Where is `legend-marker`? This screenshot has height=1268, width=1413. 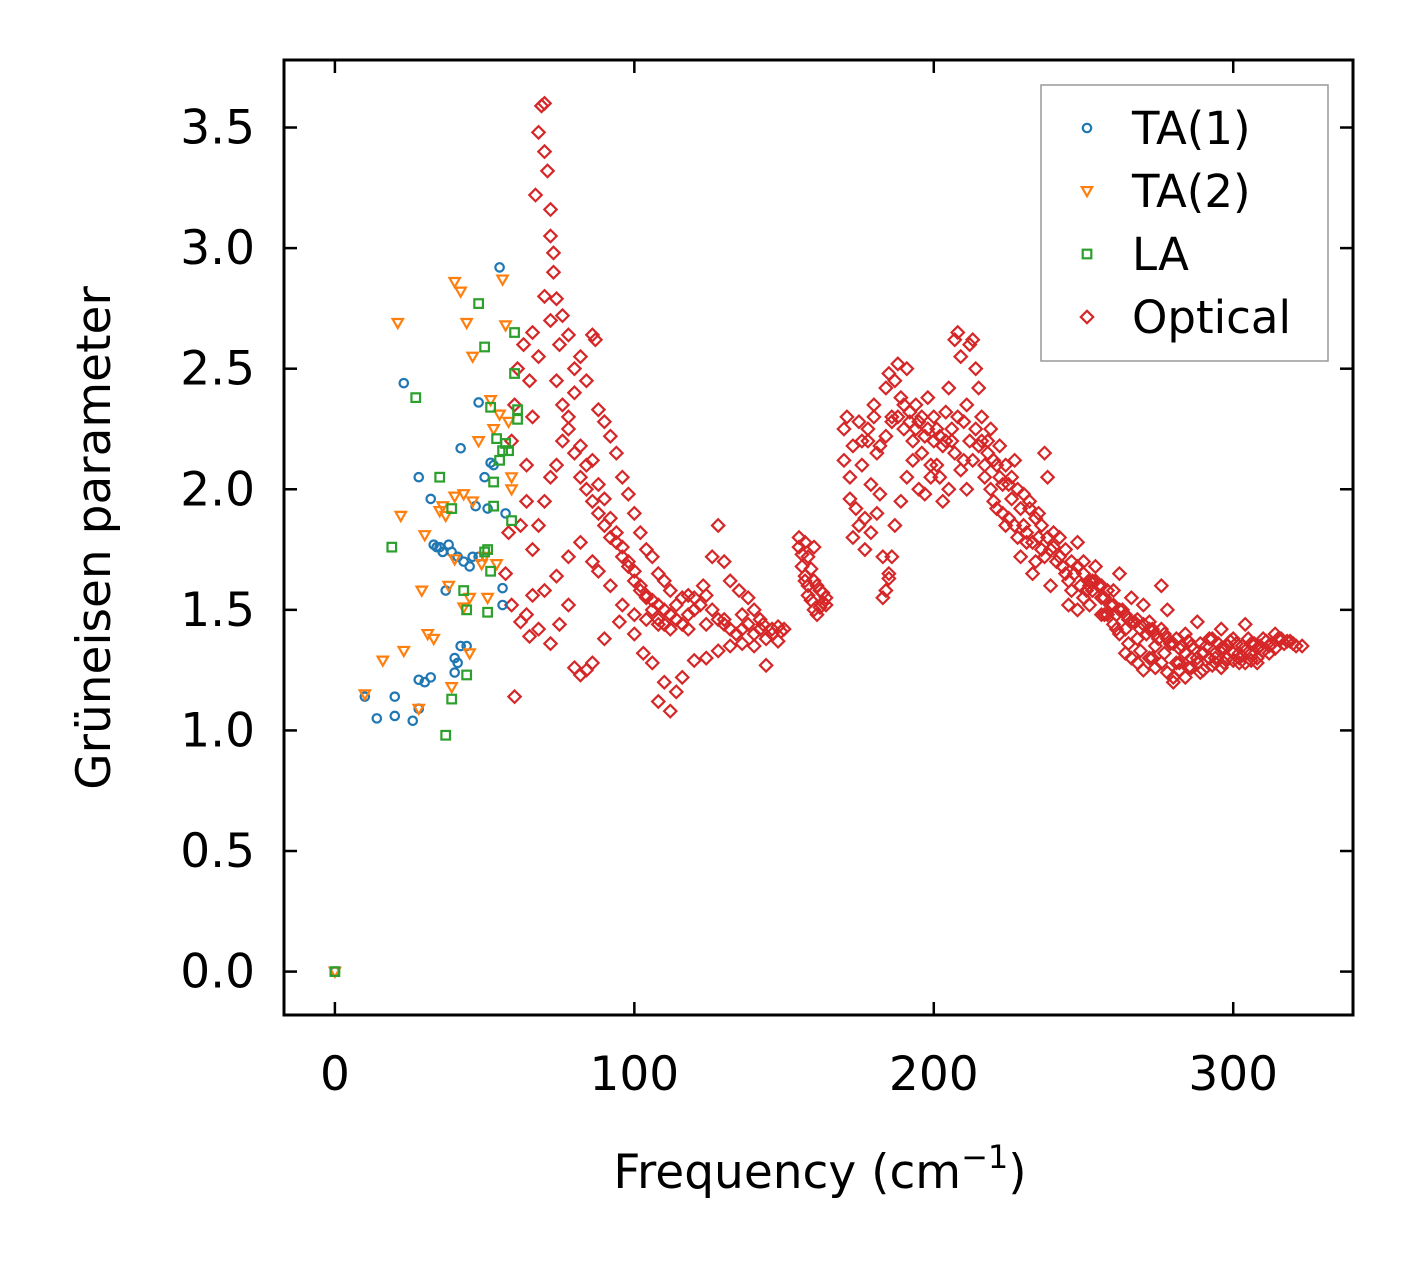 legend-marker is located at coordinates (1087, 317).